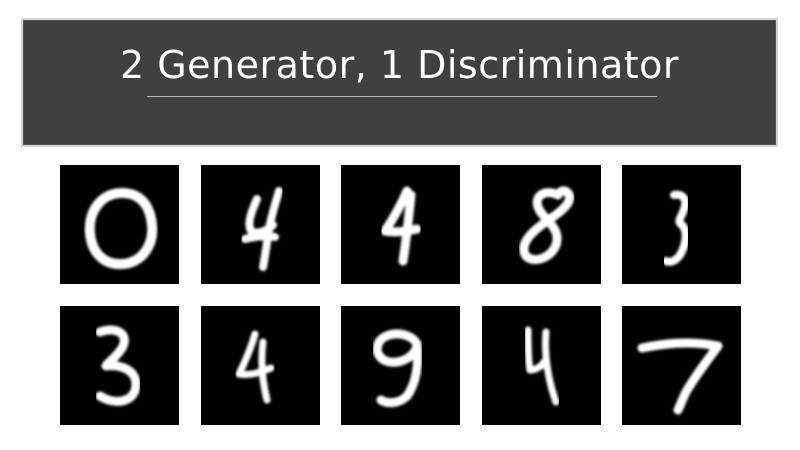 The image size is (800, 450). Describe the element at coordinates (402, 96) in the screenshot. I see `title-underline` at that location.